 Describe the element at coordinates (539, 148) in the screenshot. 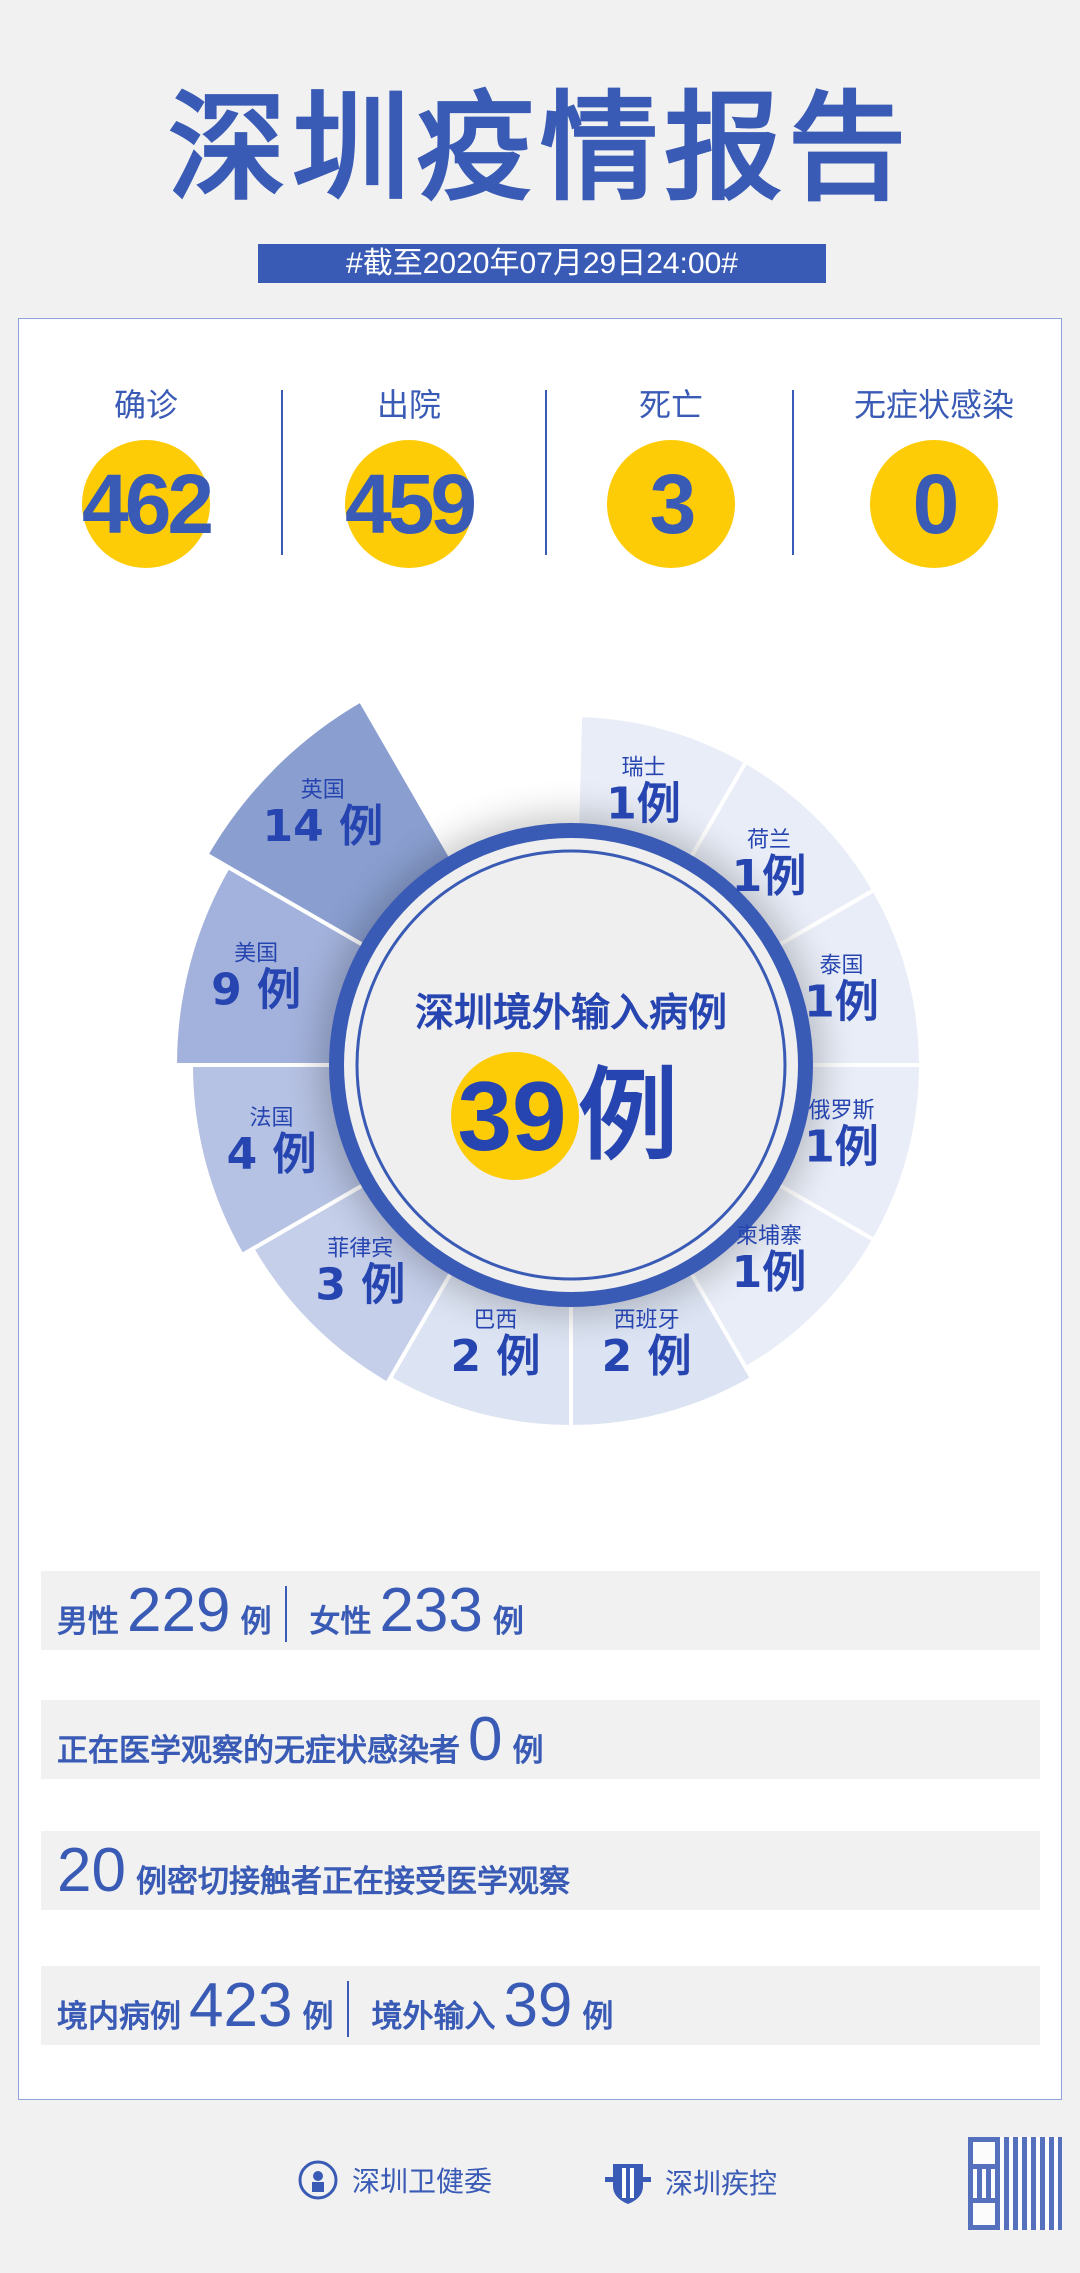

I see `page-title: 深圳疫情报告` at that location.